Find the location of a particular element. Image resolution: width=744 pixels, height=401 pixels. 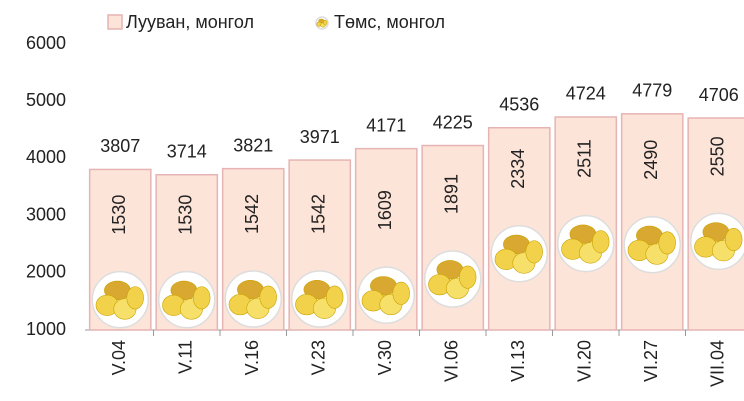

y-tick-label: 2000 is located at coordinates (46, 272).